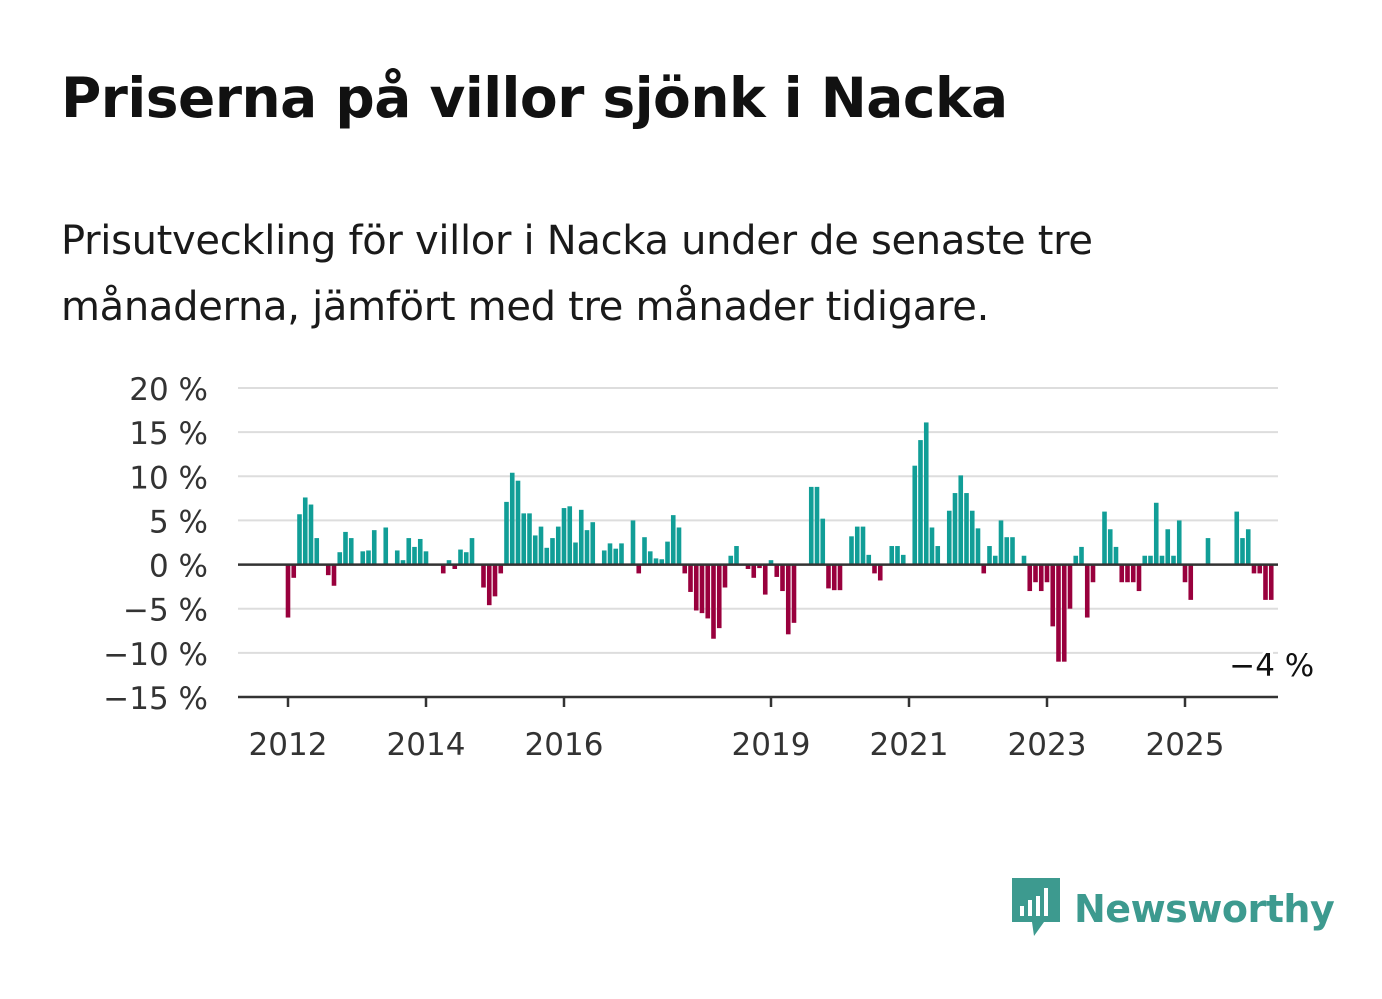  Describe the element at coordinates (771, 745) in the screenshot. I see `x-tick-label: 2019` at that location.